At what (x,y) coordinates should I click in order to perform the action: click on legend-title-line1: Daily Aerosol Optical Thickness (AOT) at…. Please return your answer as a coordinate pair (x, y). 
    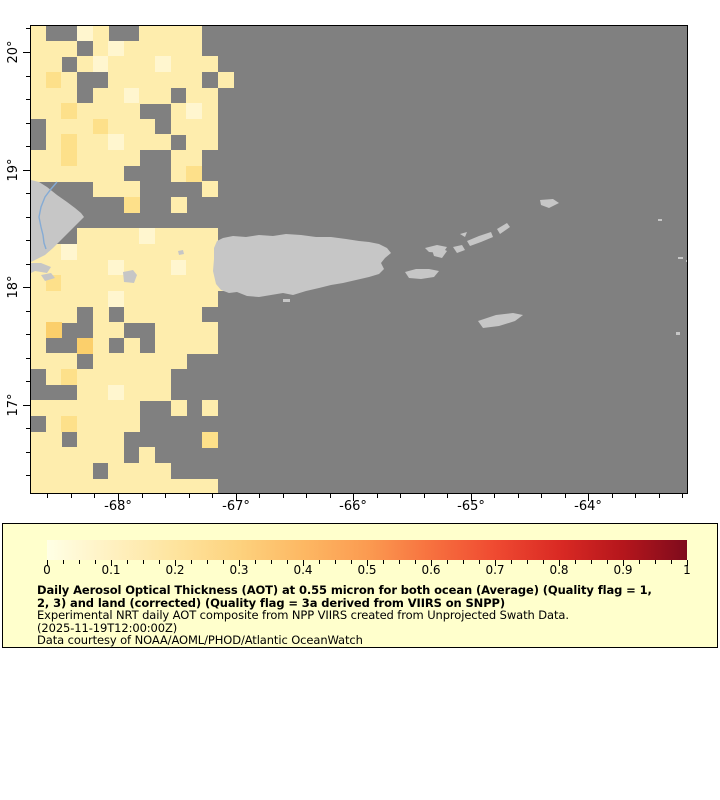
    Looking at the image, I should click on (344, 590).